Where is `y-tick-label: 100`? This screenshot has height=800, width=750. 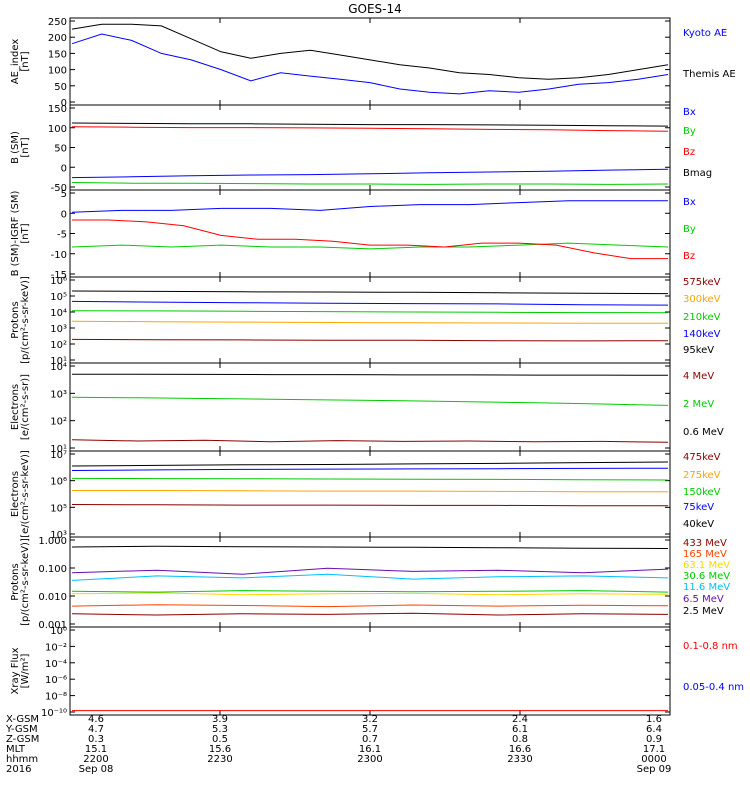 y-tick-label: 100 is located at coordinates (57, 129).